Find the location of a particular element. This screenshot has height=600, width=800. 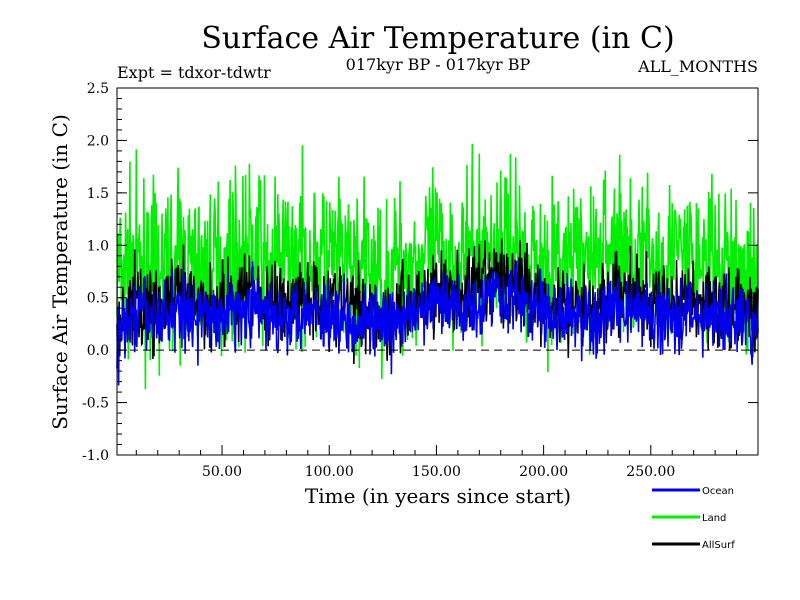

legend-label-allsurf: AllSurf is located at coordinates (718, 545).